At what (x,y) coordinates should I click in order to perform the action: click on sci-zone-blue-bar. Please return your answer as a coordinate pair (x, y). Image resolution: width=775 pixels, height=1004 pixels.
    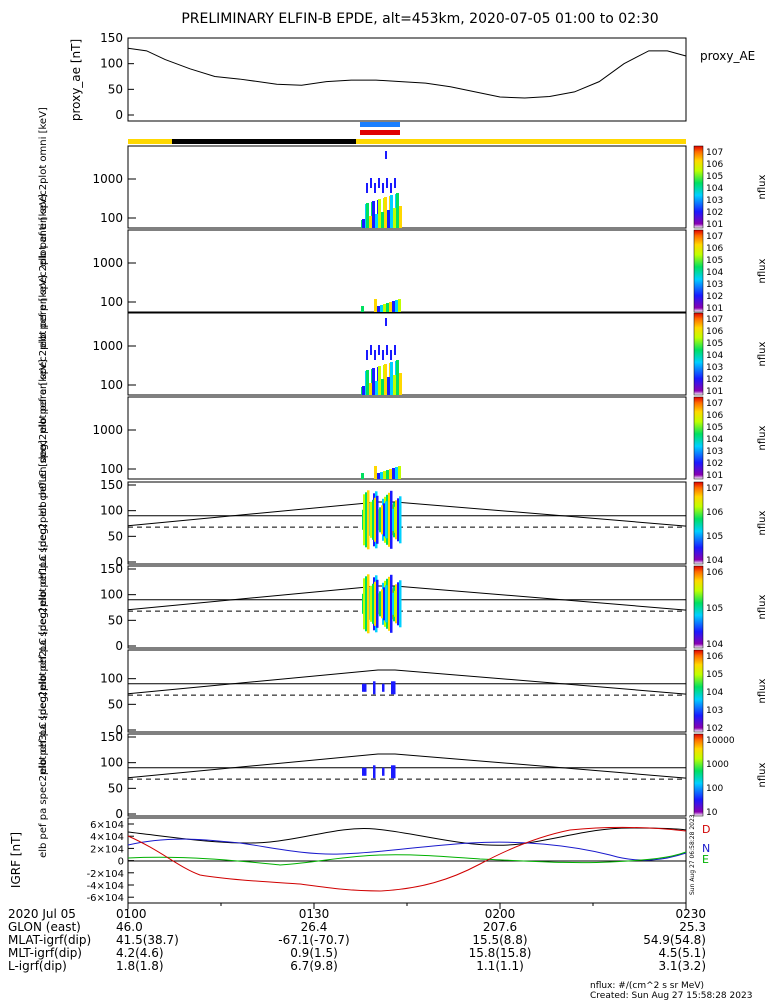
    Looking at the image, I should click on (380, 124).